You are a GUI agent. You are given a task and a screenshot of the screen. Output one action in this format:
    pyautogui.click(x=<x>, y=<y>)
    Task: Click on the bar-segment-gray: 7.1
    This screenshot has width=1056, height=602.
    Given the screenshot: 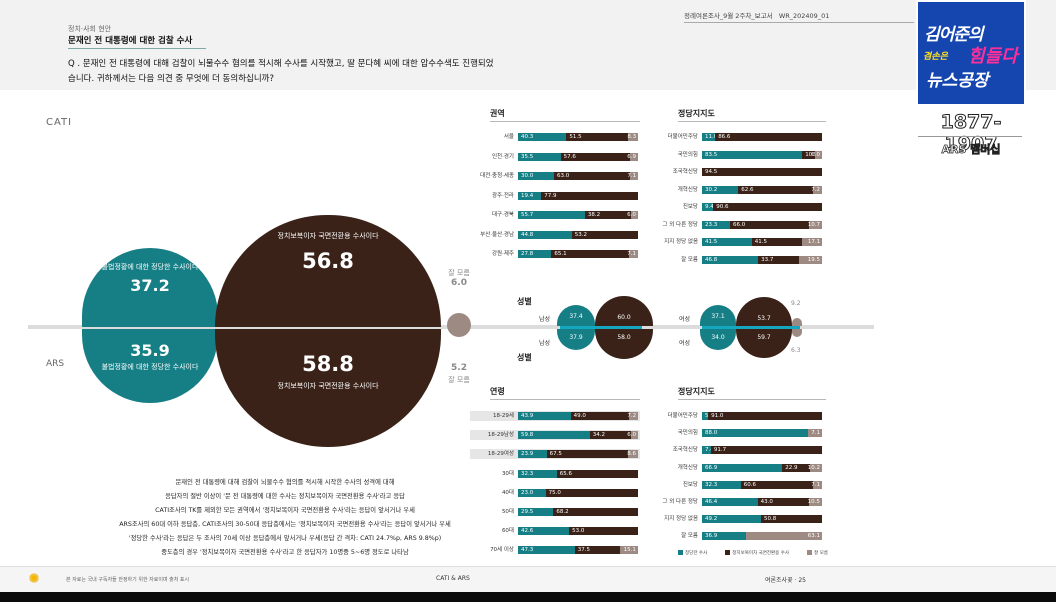 What is the action you would take?
    pyautogui.click(x=814, y=433)
    